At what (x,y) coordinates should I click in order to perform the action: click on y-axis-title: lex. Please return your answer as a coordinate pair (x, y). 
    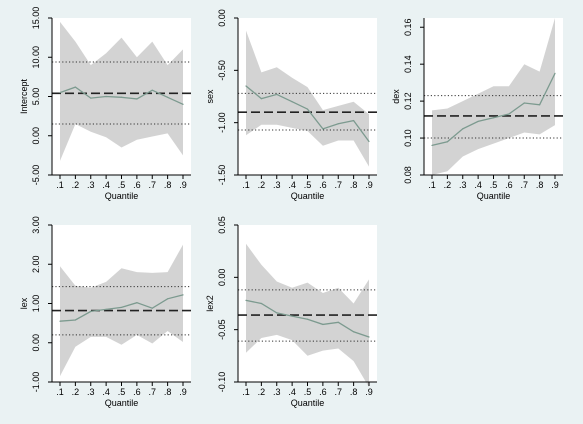
    Looking at the image, I should click on (24, 303).